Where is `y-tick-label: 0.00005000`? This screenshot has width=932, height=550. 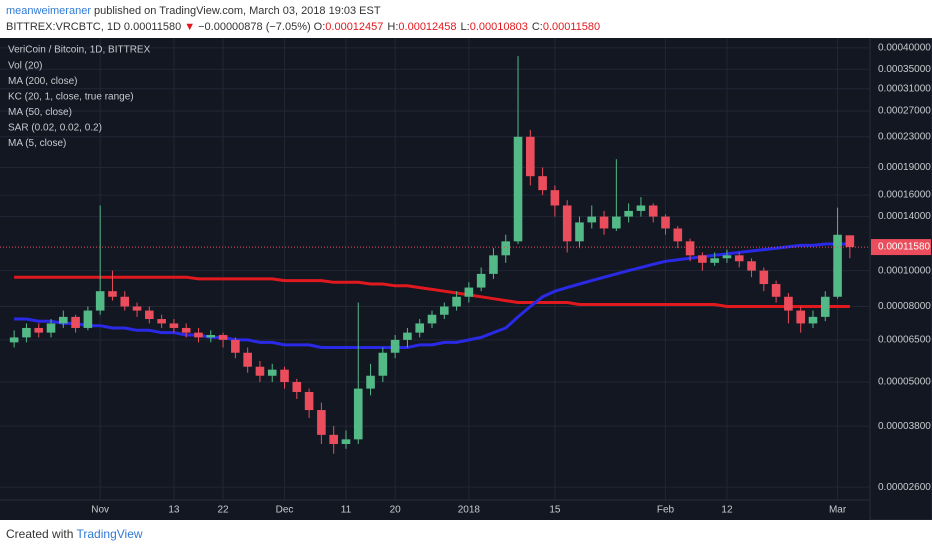
y-tick-label: 0.00005000 is located at coordinates (904, 382).